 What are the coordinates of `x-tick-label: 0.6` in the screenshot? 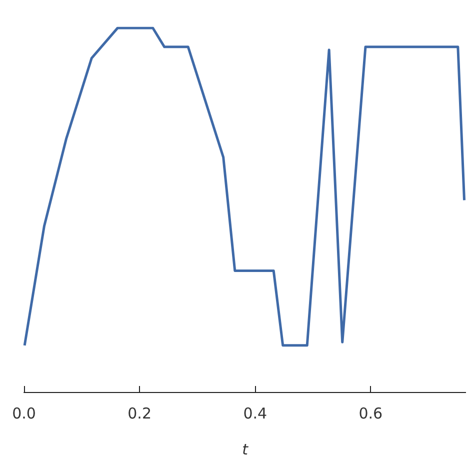 It's located at (370, 413).